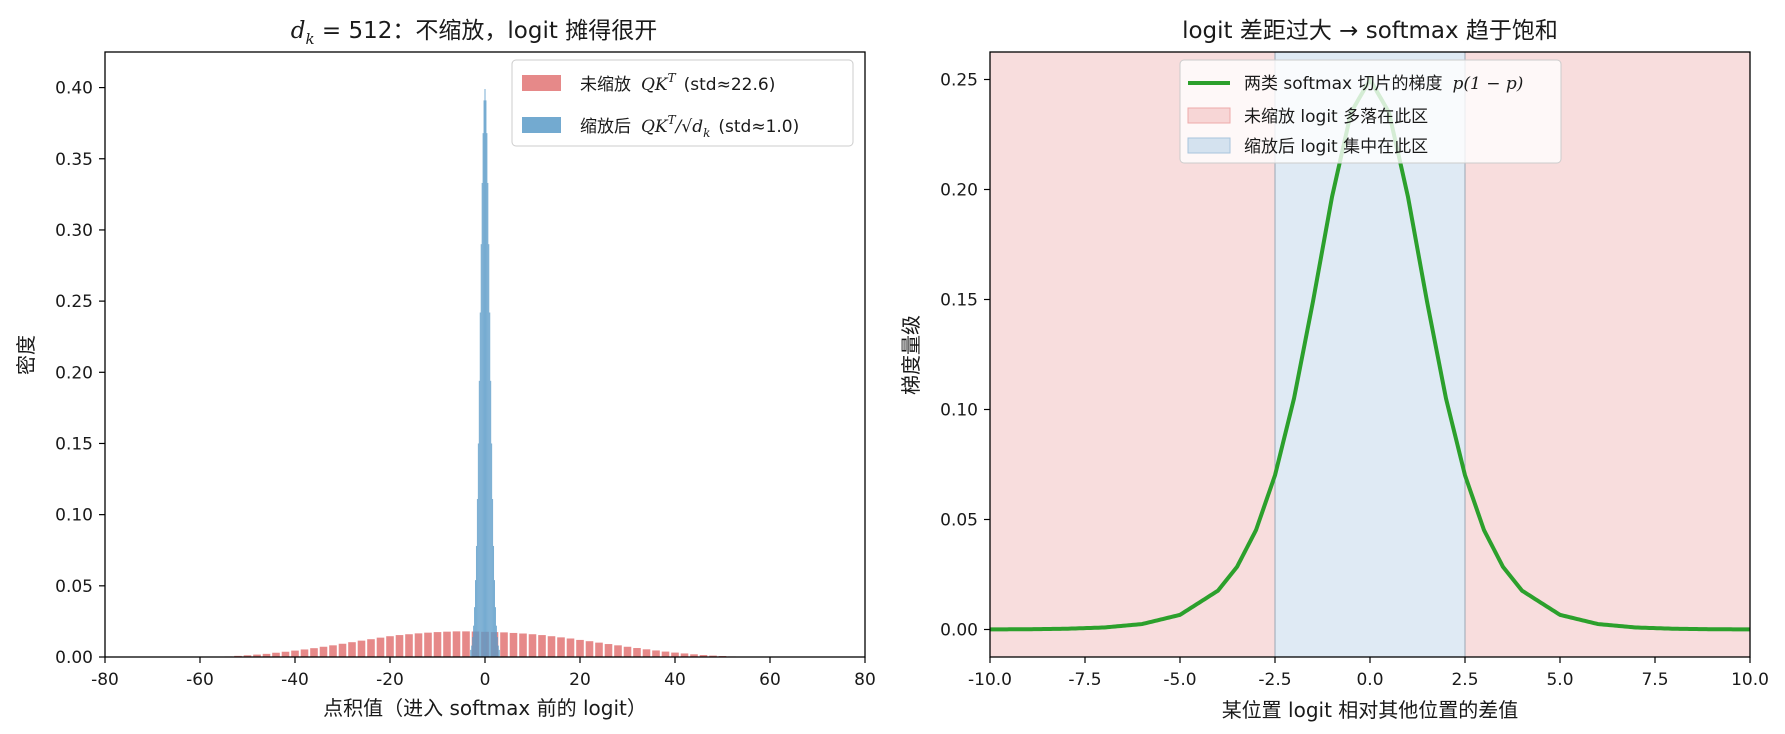 The height and width of the screenshot is (734, 1785). I want to click on legend-unscaled-sup: T, so click(672, 78).